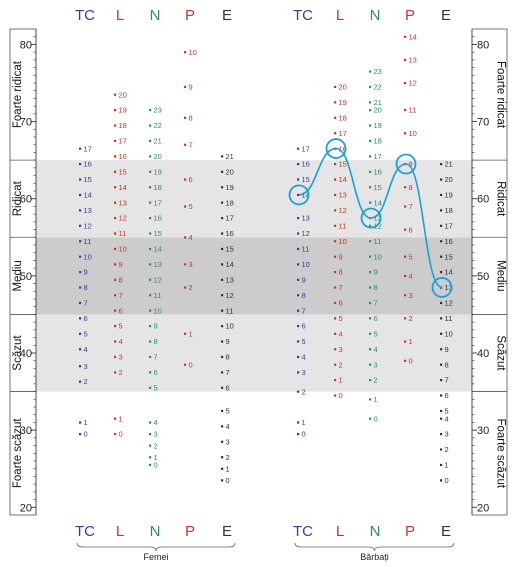  Describe the element at coordinates (26, 45) in the screenshot. I see `axis-tick-label: 80` at that location.